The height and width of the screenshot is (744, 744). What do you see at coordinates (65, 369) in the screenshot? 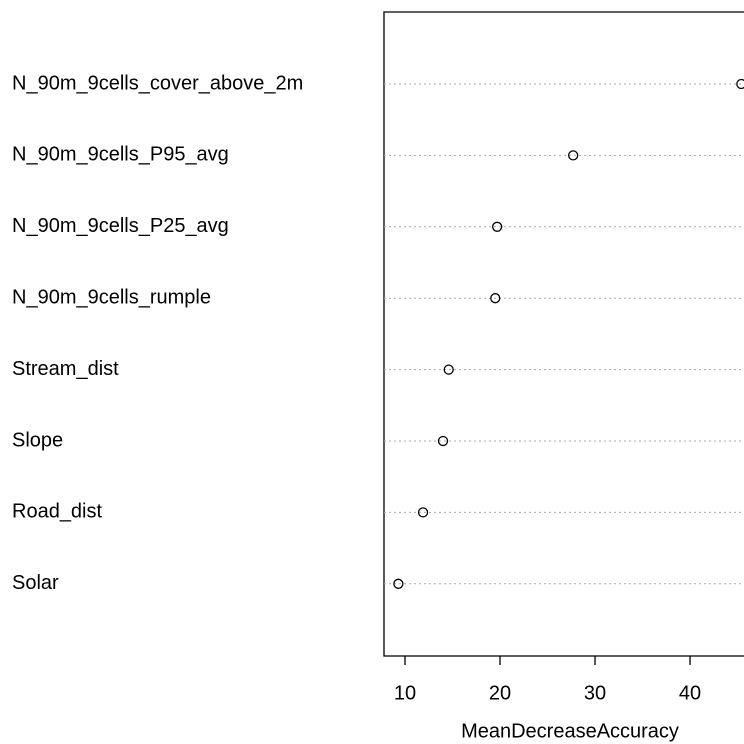
I see `y-tick-label: Stream_dist` at bounding box center [65, 369].